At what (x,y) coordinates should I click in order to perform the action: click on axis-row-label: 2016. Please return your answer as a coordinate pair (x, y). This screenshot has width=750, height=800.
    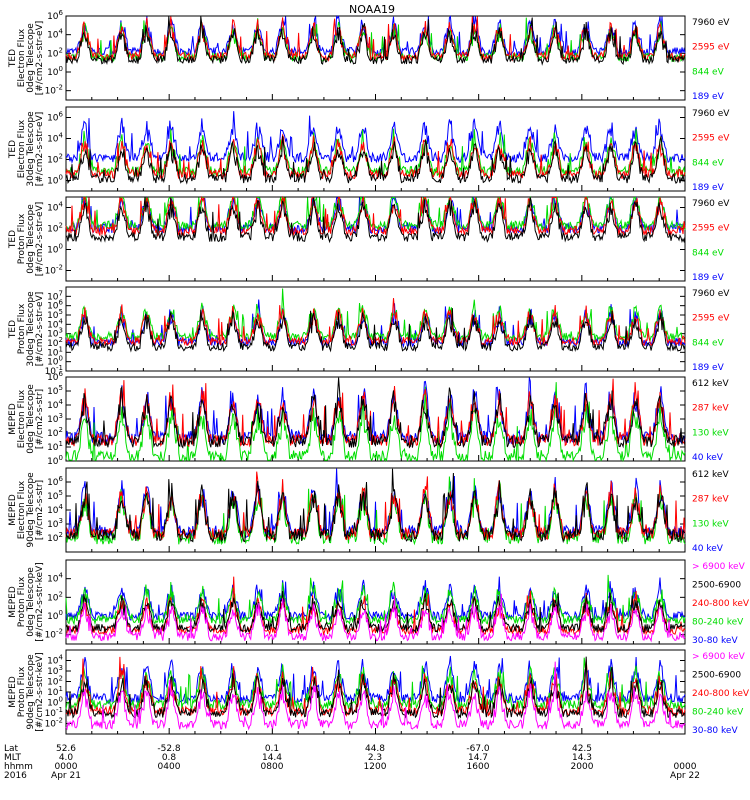
    Looking at the image, I should click on (15, 776).